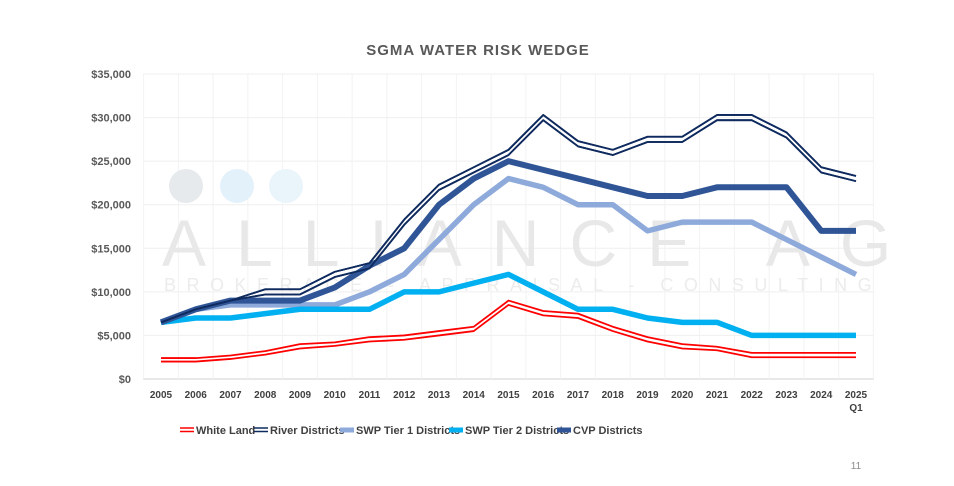 The image size is (954, 486). I want to click on x-tick-label: 2005, so click(161, 395).